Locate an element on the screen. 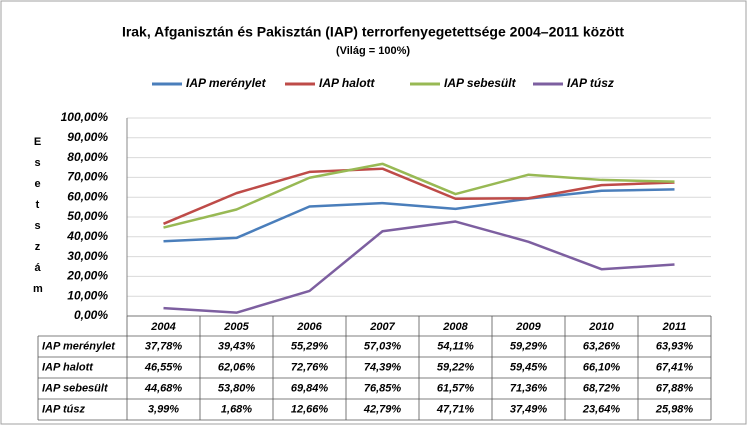 This screenshot has height=425, width=747. table-cell: 37,78% is located at coordinates (164, 346).